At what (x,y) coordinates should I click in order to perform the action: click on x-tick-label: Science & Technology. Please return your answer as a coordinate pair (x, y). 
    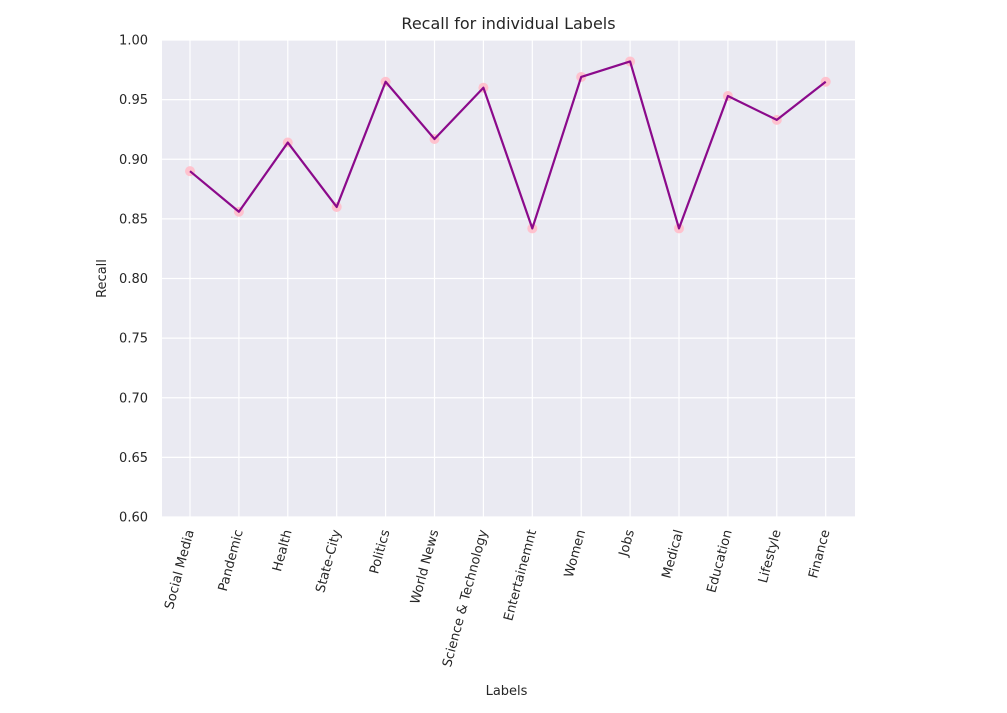
    Looking at the image, I should click on (465, 598).